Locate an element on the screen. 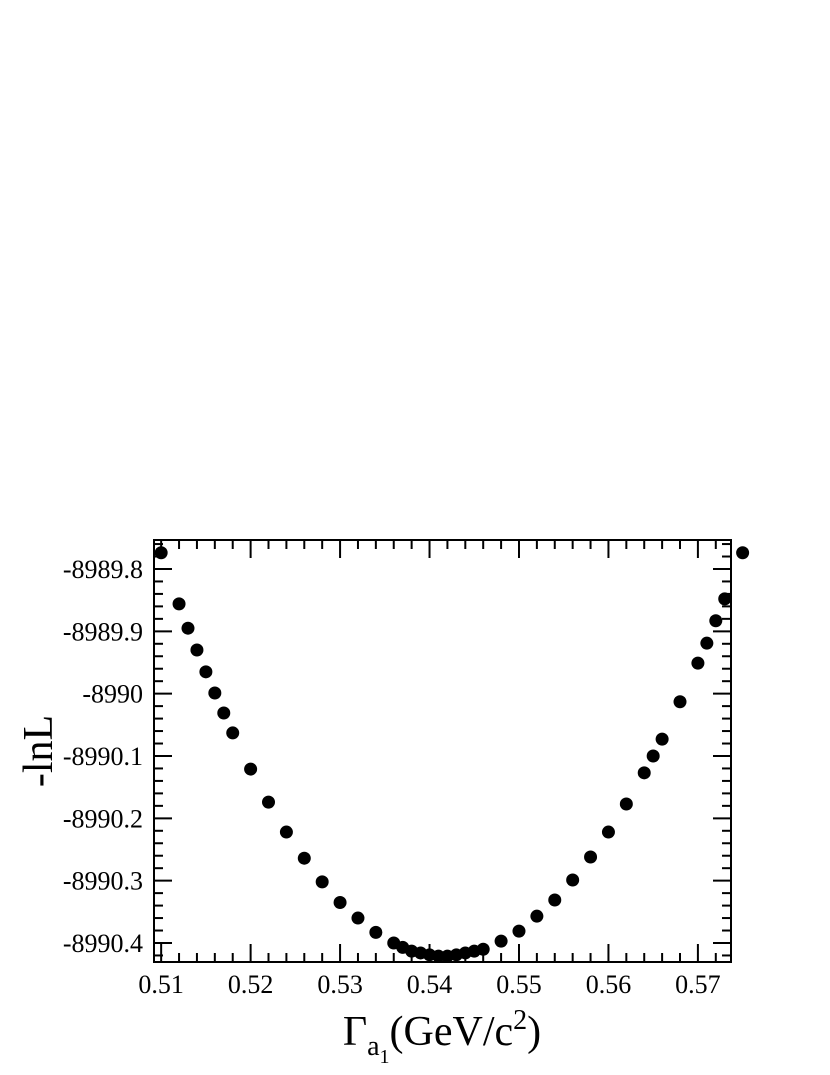 The height and width of the screenshot is (1075, 830). x-title-symbol: Γ is located at coordinates (355, 1032).